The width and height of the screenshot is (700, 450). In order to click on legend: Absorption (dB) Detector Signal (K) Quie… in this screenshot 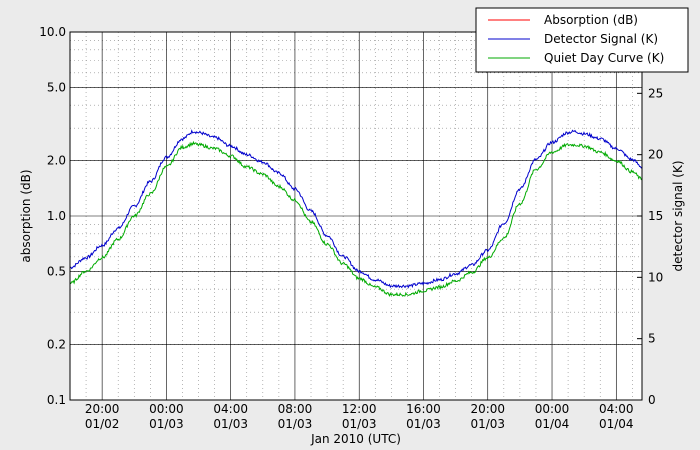, I will do `click(582, 40)`.